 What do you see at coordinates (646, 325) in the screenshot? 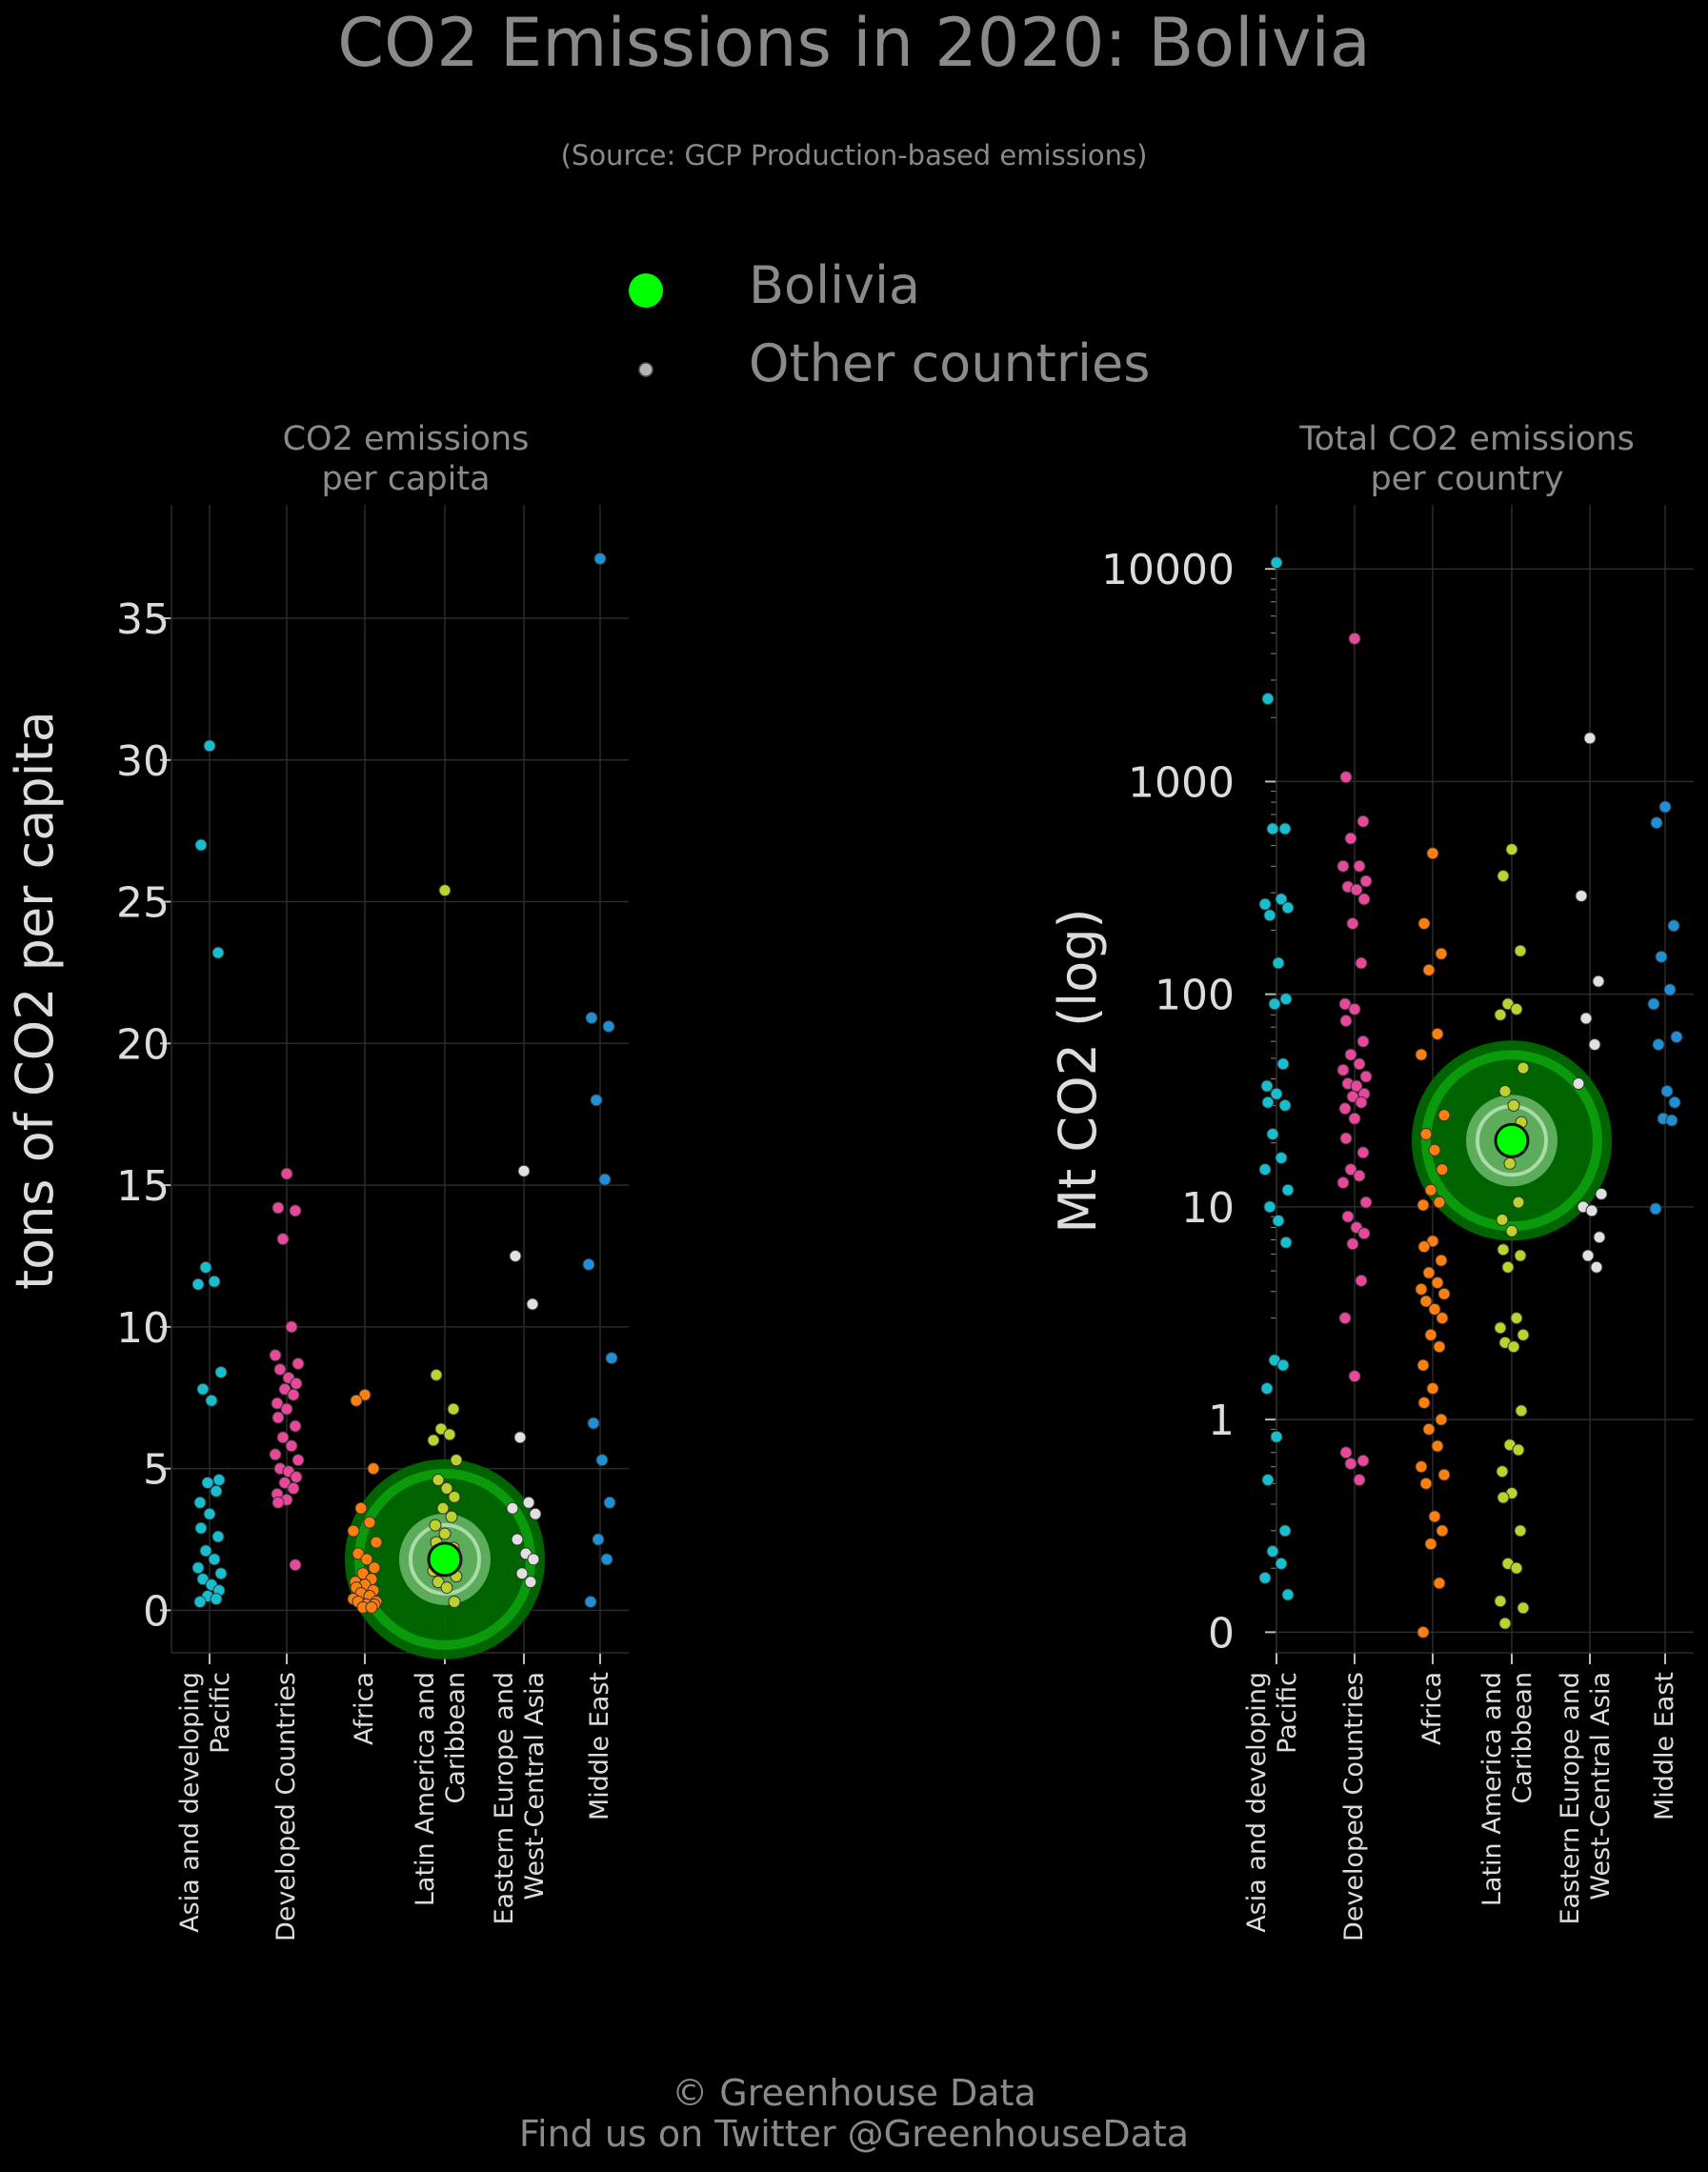
I see `legend-markers` at bounding box center [646, 325].